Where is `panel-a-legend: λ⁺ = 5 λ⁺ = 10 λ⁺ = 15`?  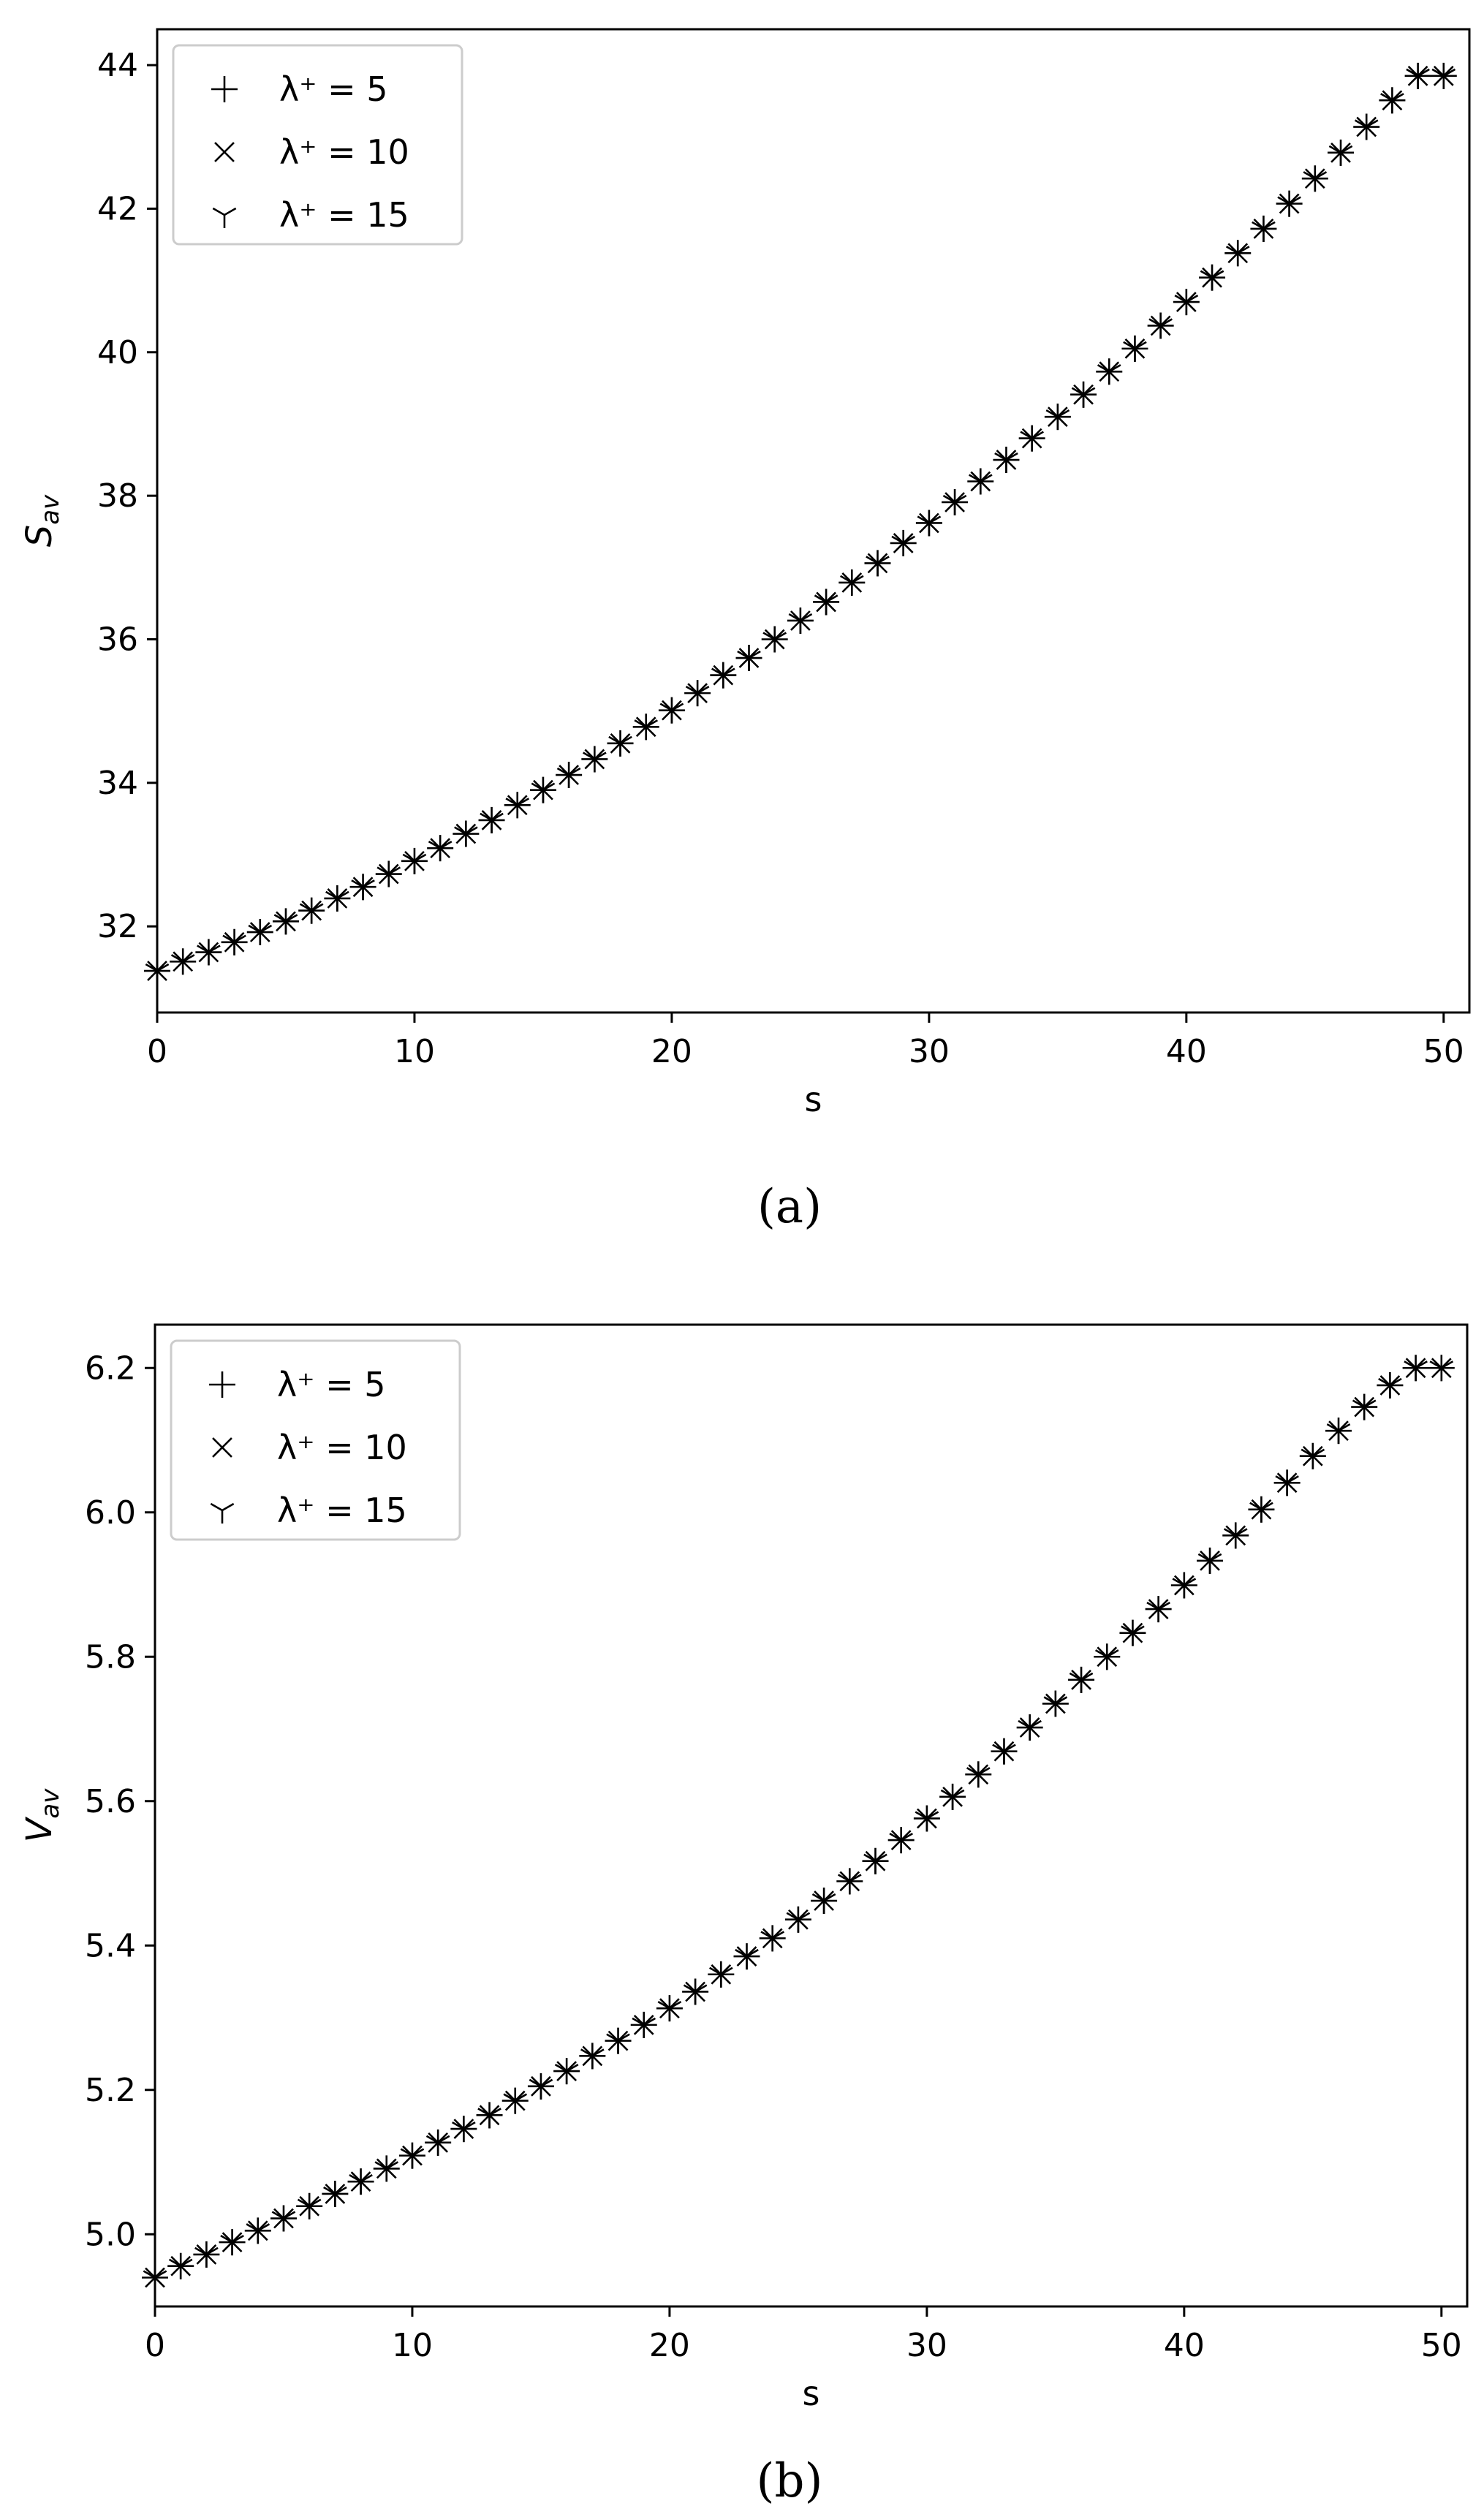 panel-a-legend: λ⁺ = 5 λ⁺ = 10 λ⁺ = 15 is located at coordinates (317, 145).